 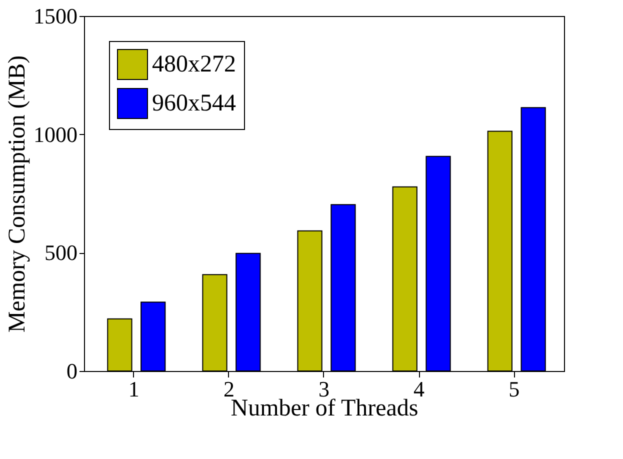 What do you see at coordinates (61, 253) in the screenshot?
I see `y-tick-label: 500` at bounding box center [61, 253].